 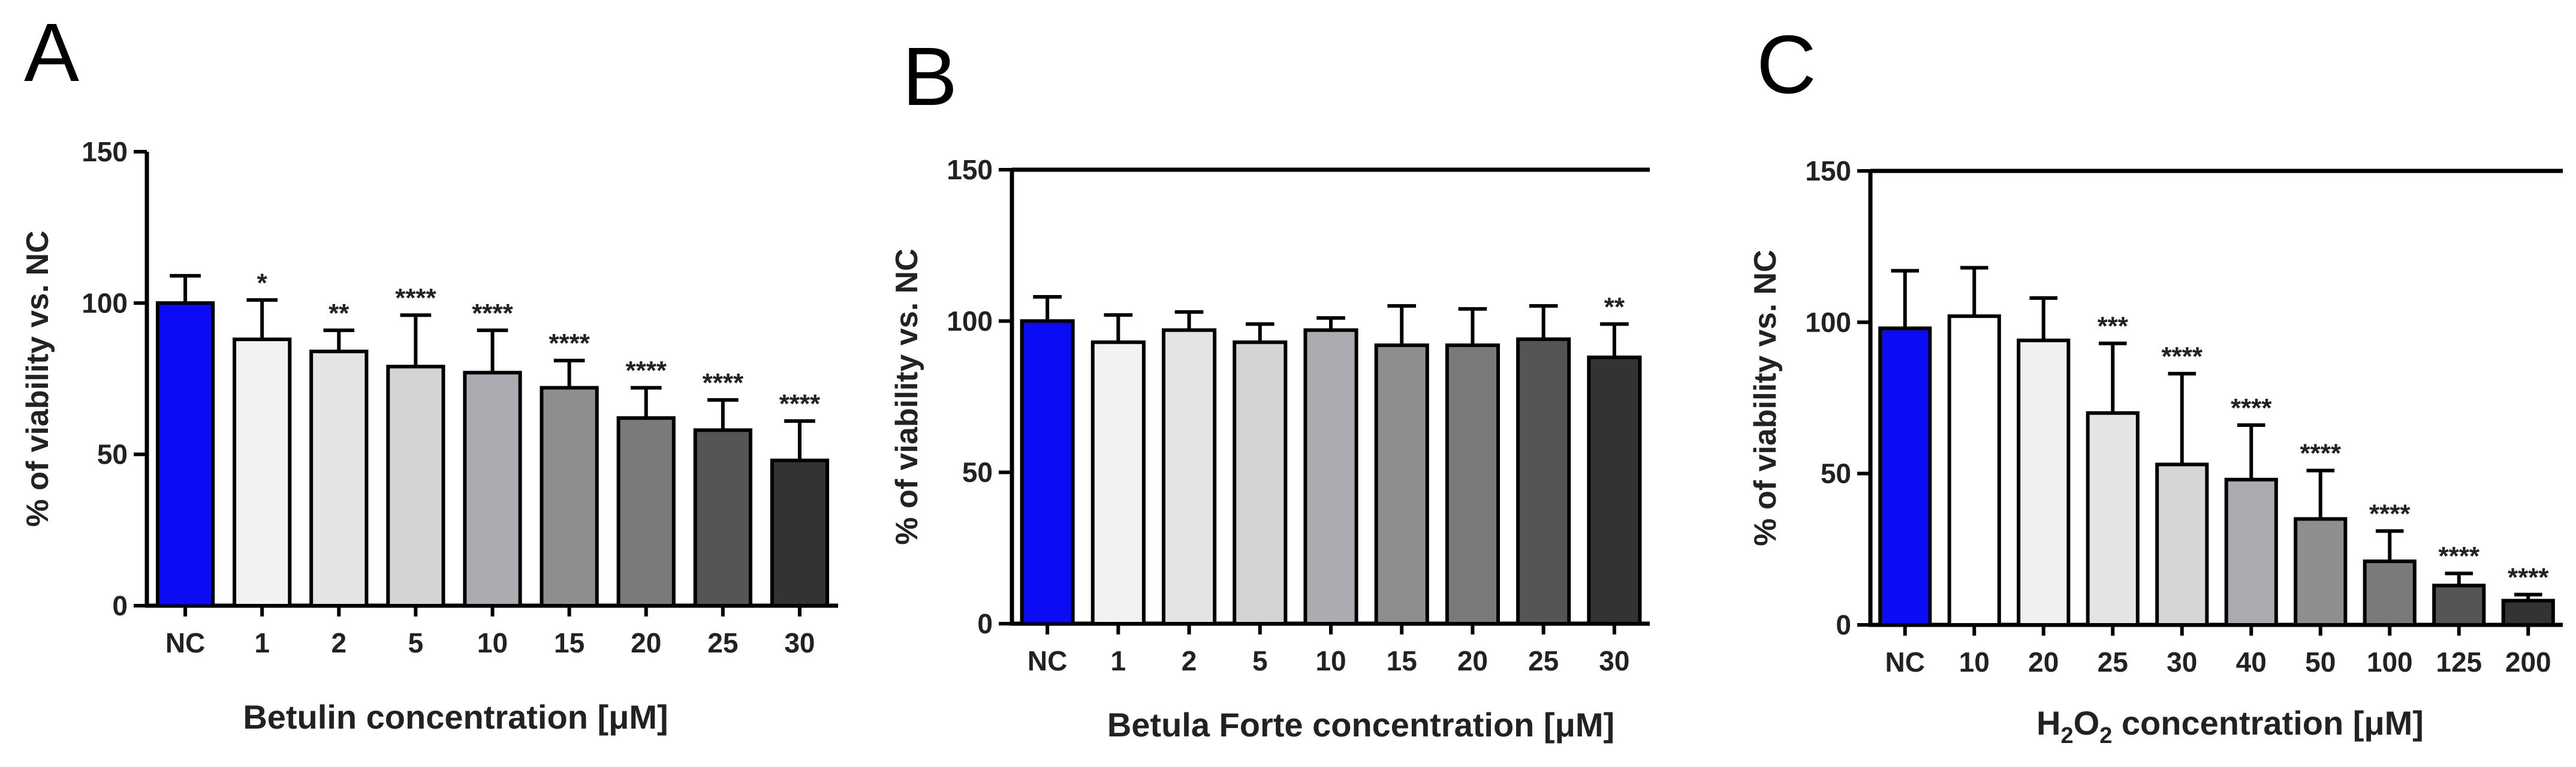 I want to click on x-axis-label-c: H2O2 concentration [μM], so click(x=2230, y=726).